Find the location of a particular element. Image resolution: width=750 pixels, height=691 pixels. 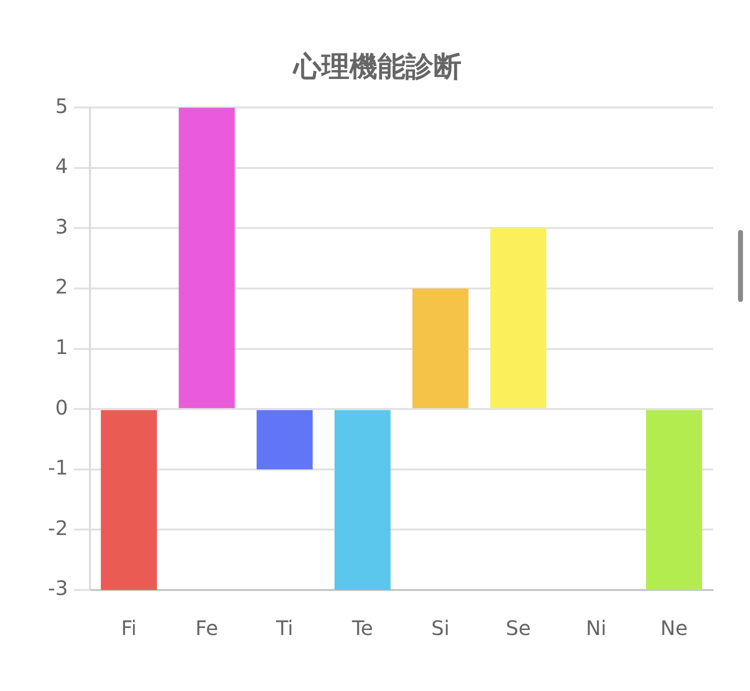

x-tick-label: Se is located at coordinates (518, 628).